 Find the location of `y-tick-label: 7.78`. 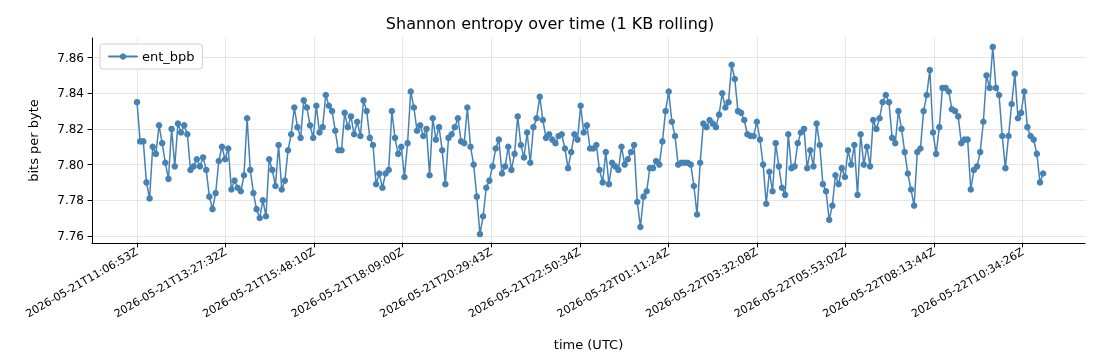

y-tick-label: 7.78 is located at coordinates (70, 200).